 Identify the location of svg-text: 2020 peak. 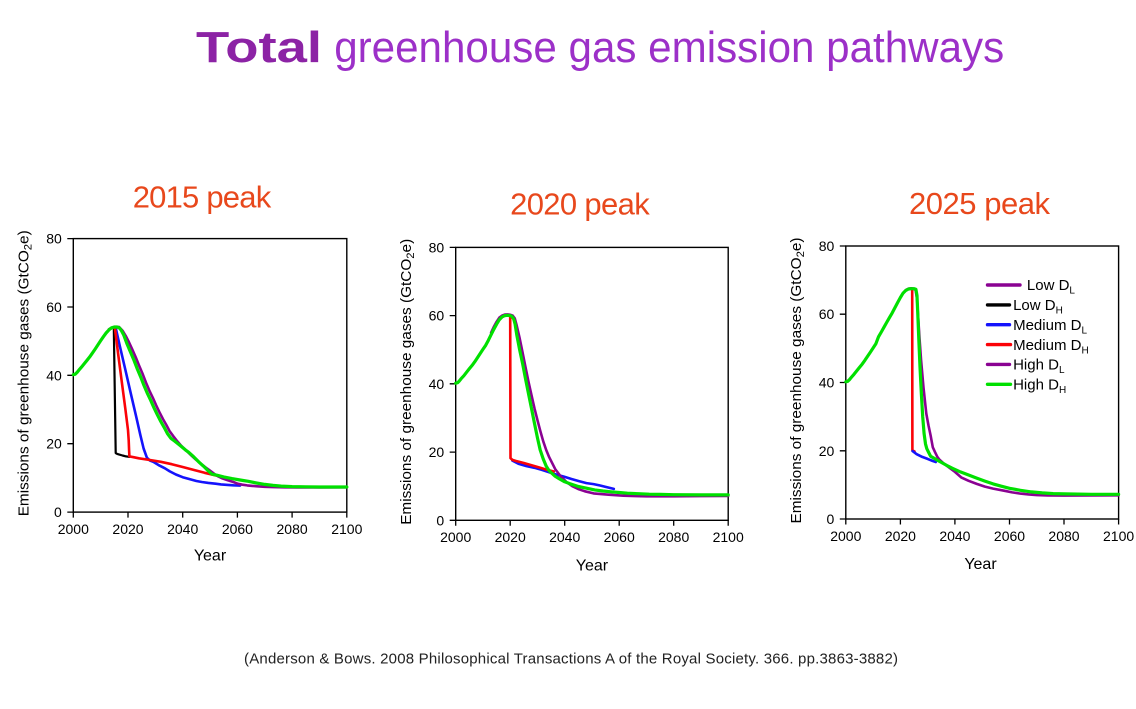
(580, 203).